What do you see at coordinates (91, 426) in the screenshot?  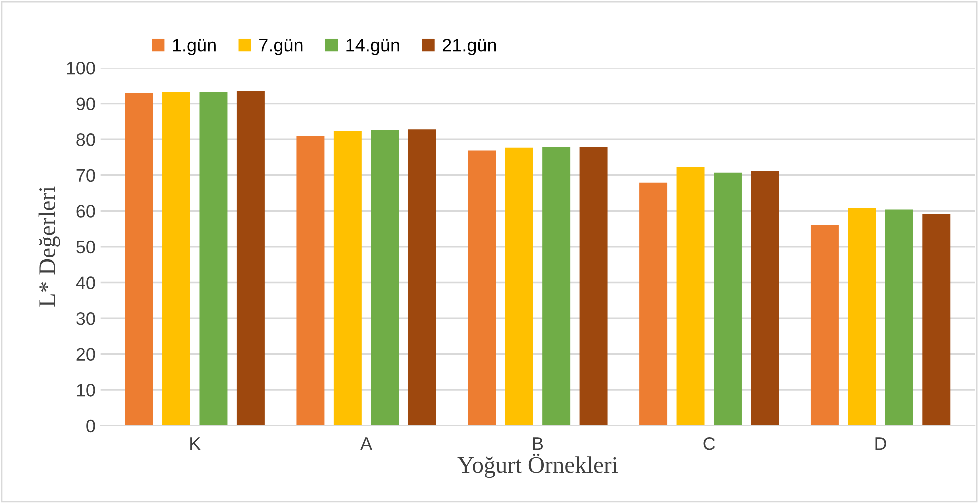 I see `y-tick-label: 0` at bounding box center [91, 426].